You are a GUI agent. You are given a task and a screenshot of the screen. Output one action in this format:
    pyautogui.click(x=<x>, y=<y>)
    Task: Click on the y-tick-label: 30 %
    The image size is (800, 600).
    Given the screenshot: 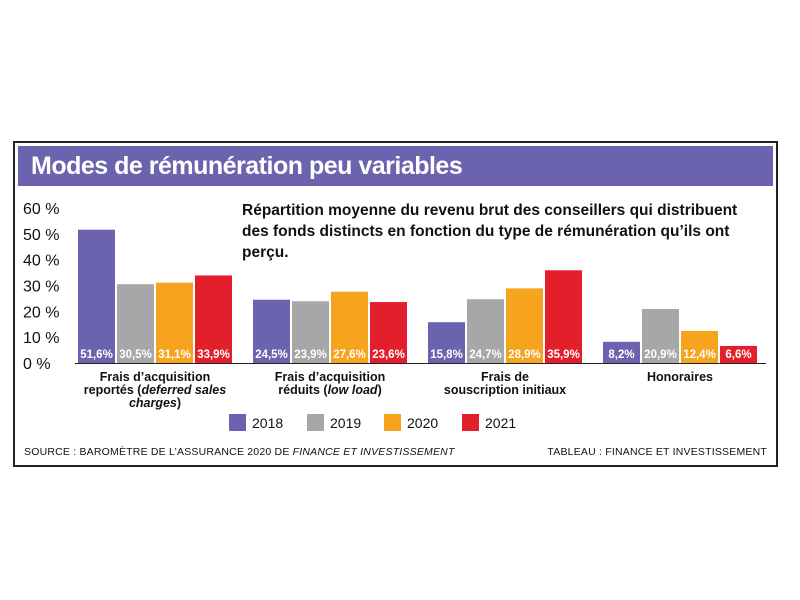 What is the action you would take?
    pyautogui.click(x=41, y=287)
    